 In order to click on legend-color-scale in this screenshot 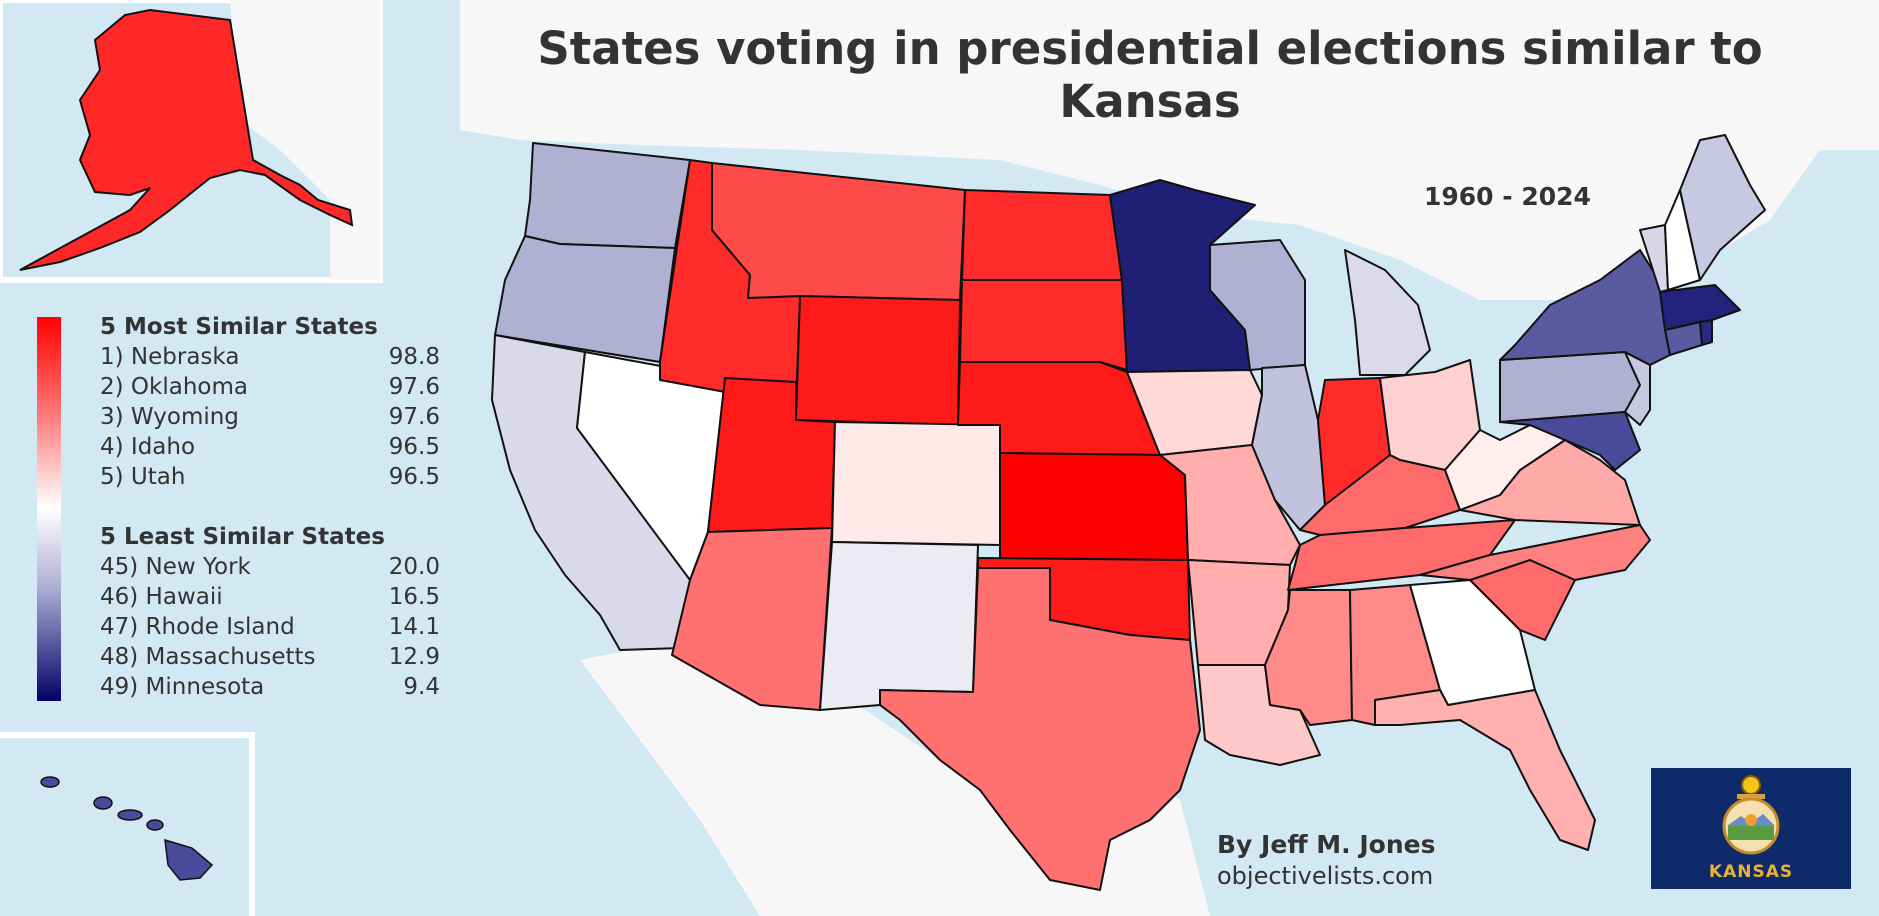, I will do `click(49, 509)`.